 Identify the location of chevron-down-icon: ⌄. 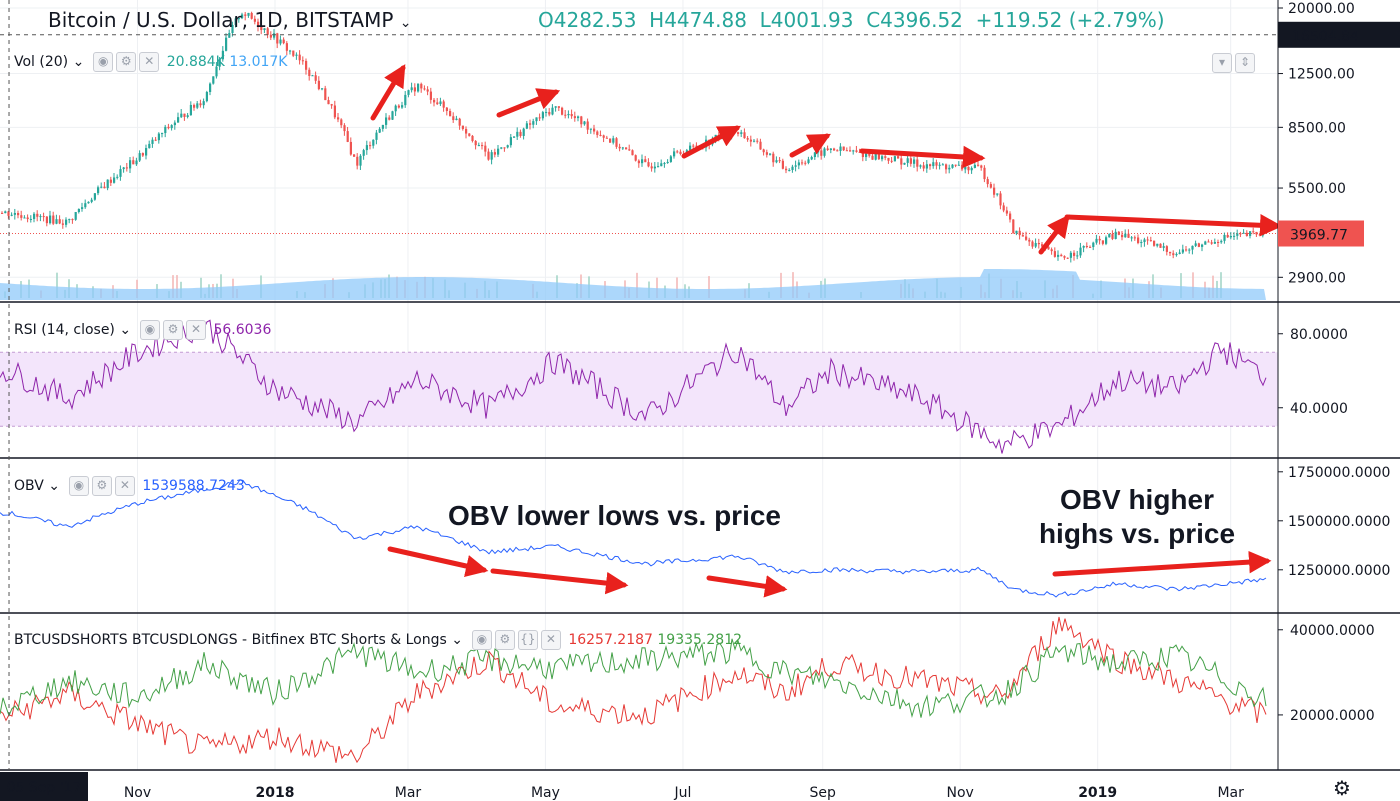
(405, 23).